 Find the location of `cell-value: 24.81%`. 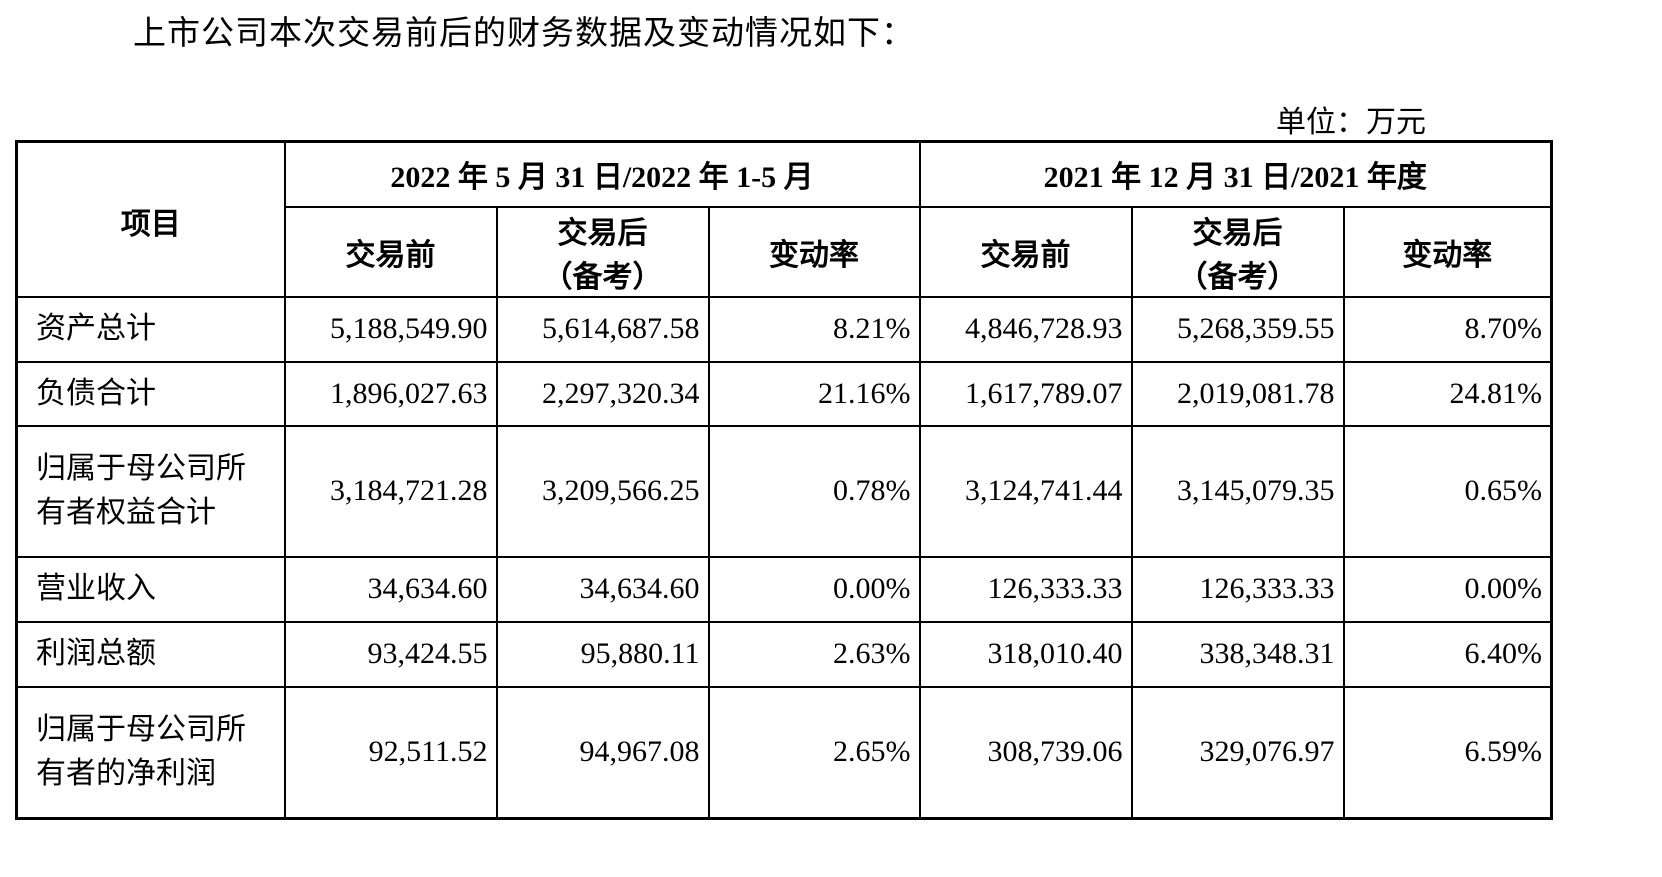

cell-value: 24.81% is located at coordinates (1447, 393).